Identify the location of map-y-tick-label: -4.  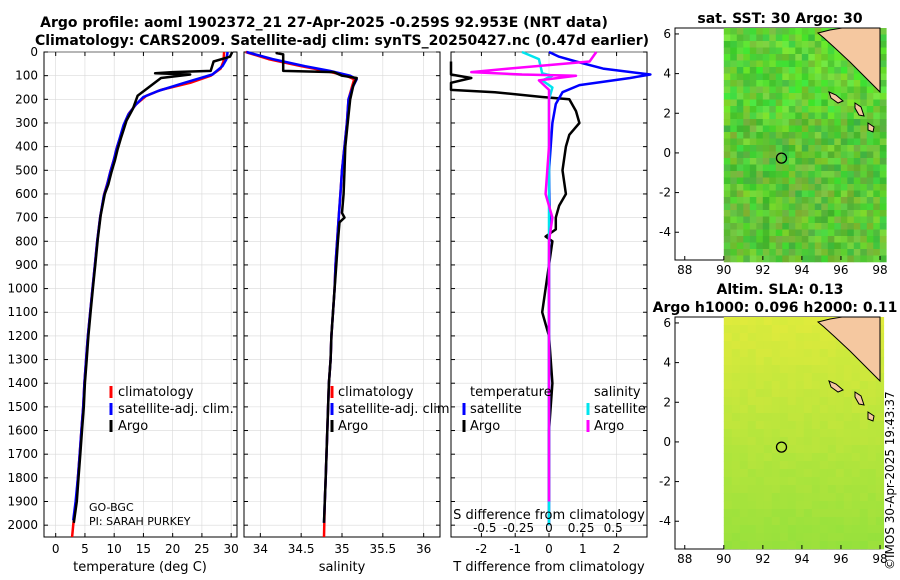
(665, 232).